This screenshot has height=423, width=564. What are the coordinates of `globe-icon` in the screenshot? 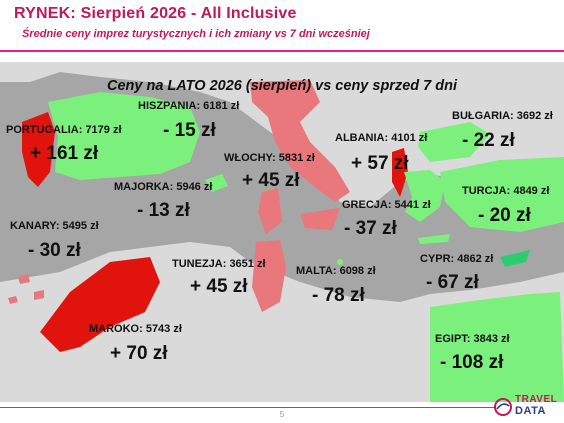 It's located at (503, 407).